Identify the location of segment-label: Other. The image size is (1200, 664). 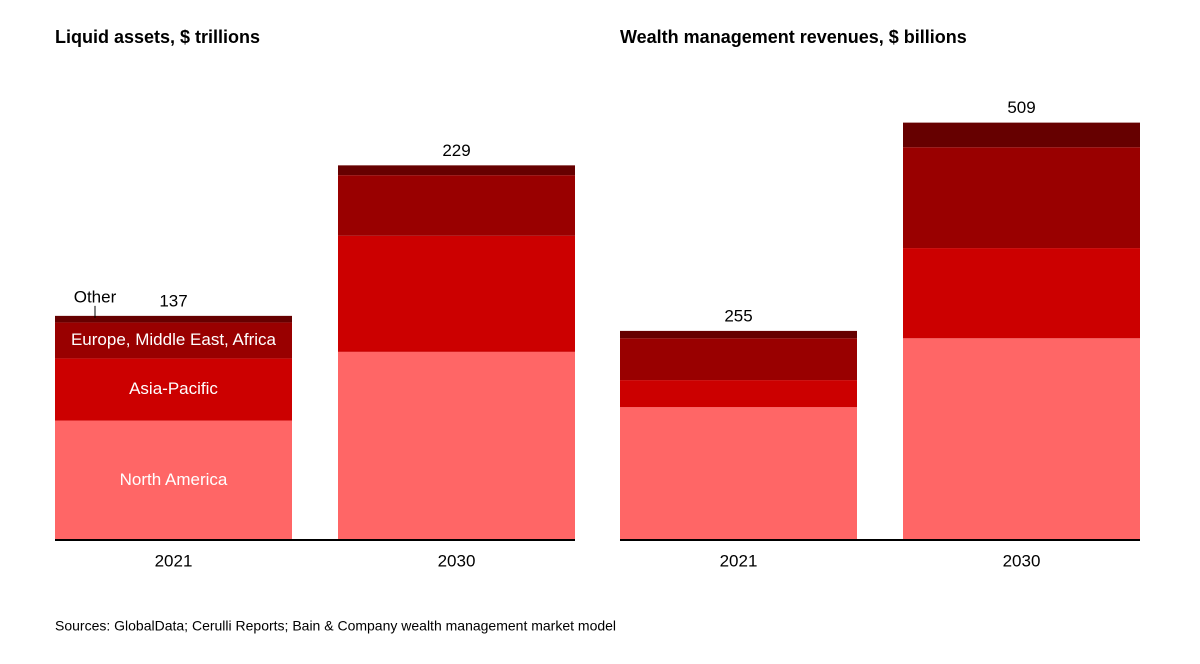
(95, 296).